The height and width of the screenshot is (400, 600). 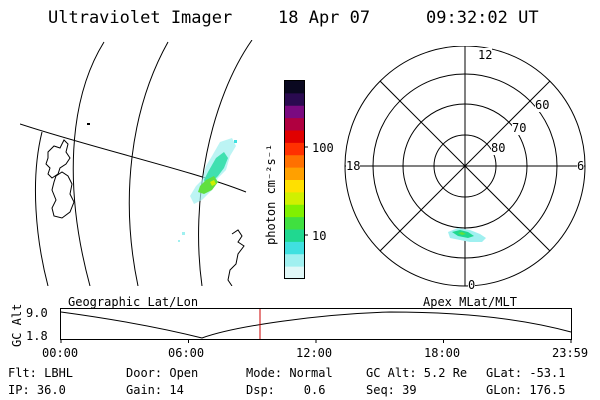 I want to click on timeline-plot, so click(x=316, y=325).